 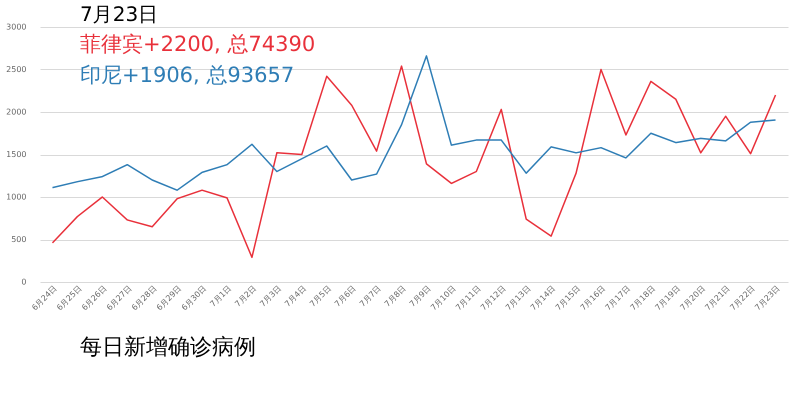 I want to click on x-tick-label: 7月2日, so click(x=245, y=296).